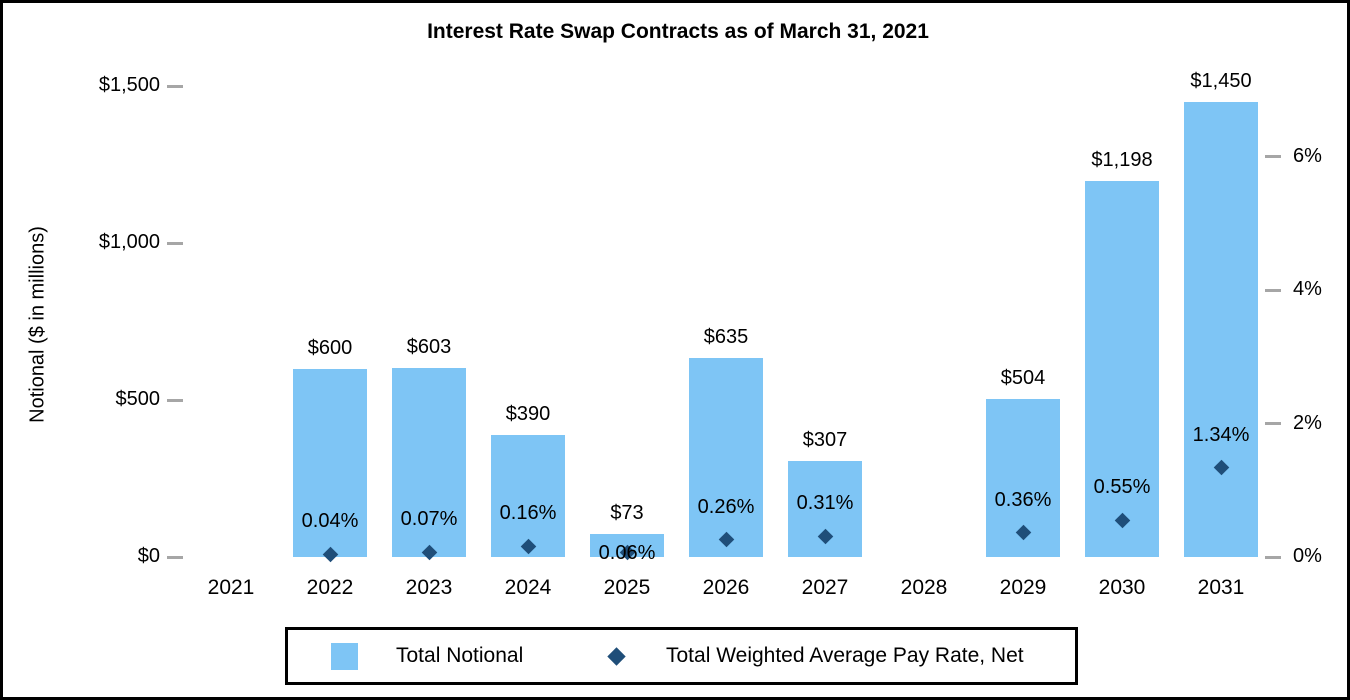 The image size is (1350, 700). Describe the element at coordinates (627, 552) in the screenshot. I see `pay-rate-value-label: 0.06%` at that location.